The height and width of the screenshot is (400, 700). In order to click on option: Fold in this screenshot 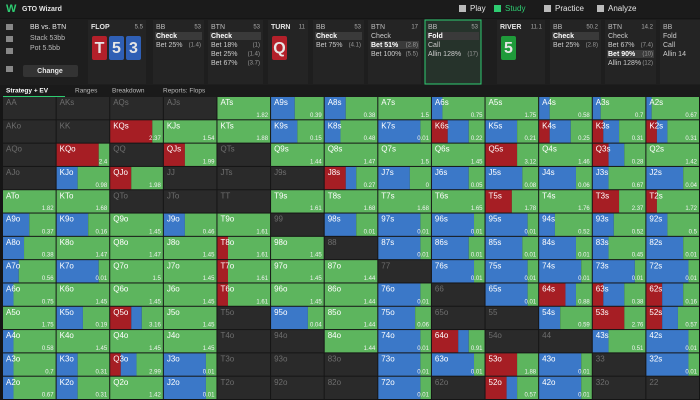, I will do `click(670, 36)`.